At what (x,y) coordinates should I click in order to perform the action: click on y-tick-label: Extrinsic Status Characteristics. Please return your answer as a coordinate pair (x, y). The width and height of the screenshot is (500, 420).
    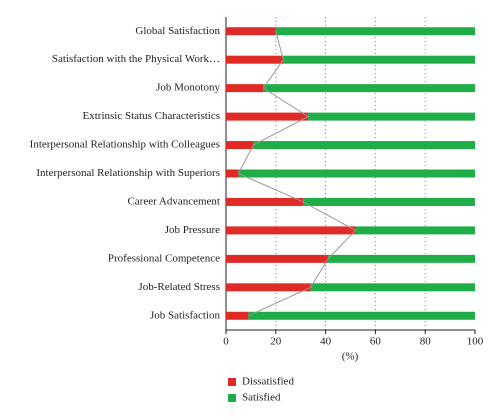
    Looking at the image, I should click on (151, 116).